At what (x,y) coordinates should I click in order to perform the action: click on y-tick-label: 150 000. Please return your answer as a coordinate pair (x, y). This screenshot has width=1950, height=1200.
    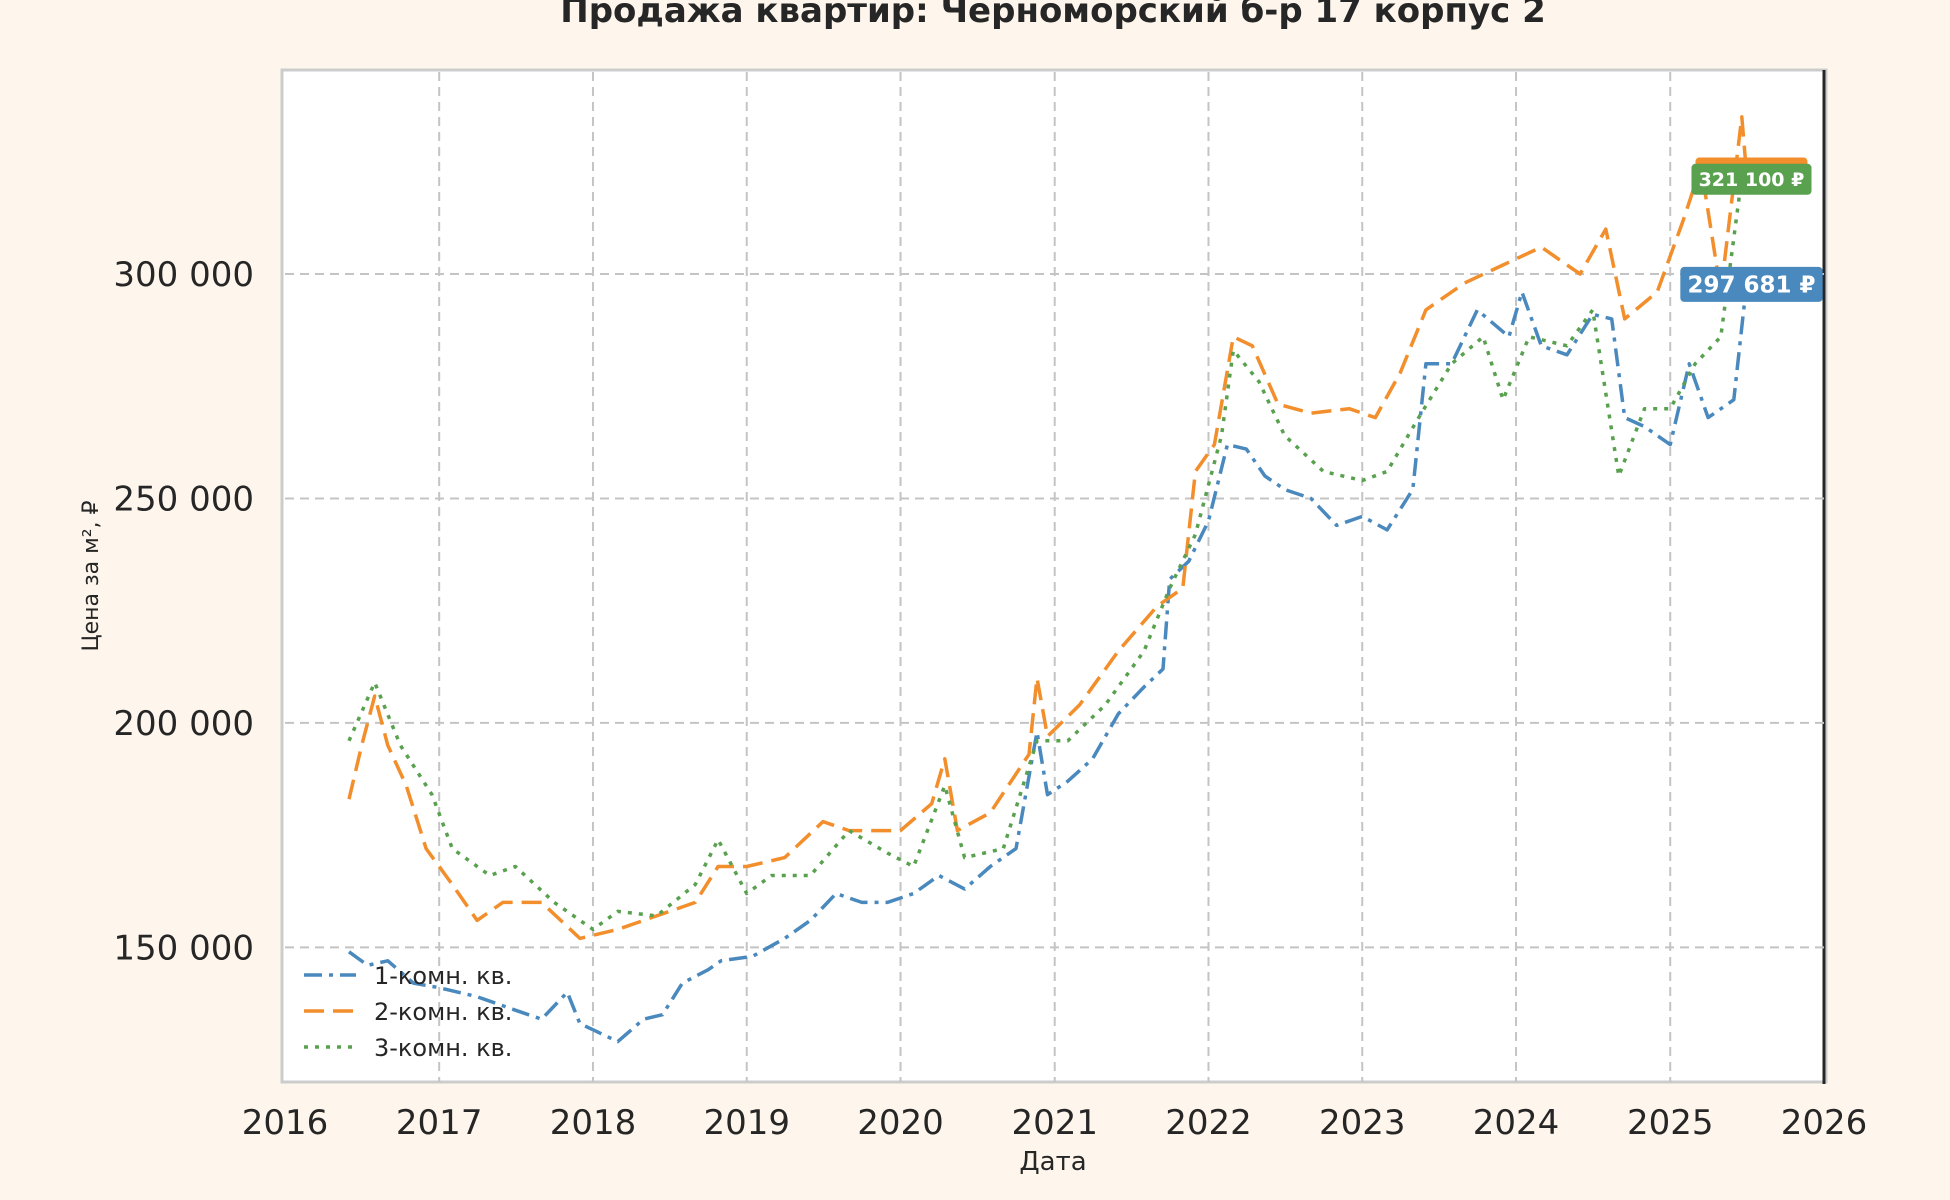
    Looking at the image, I should click on (183, 948).